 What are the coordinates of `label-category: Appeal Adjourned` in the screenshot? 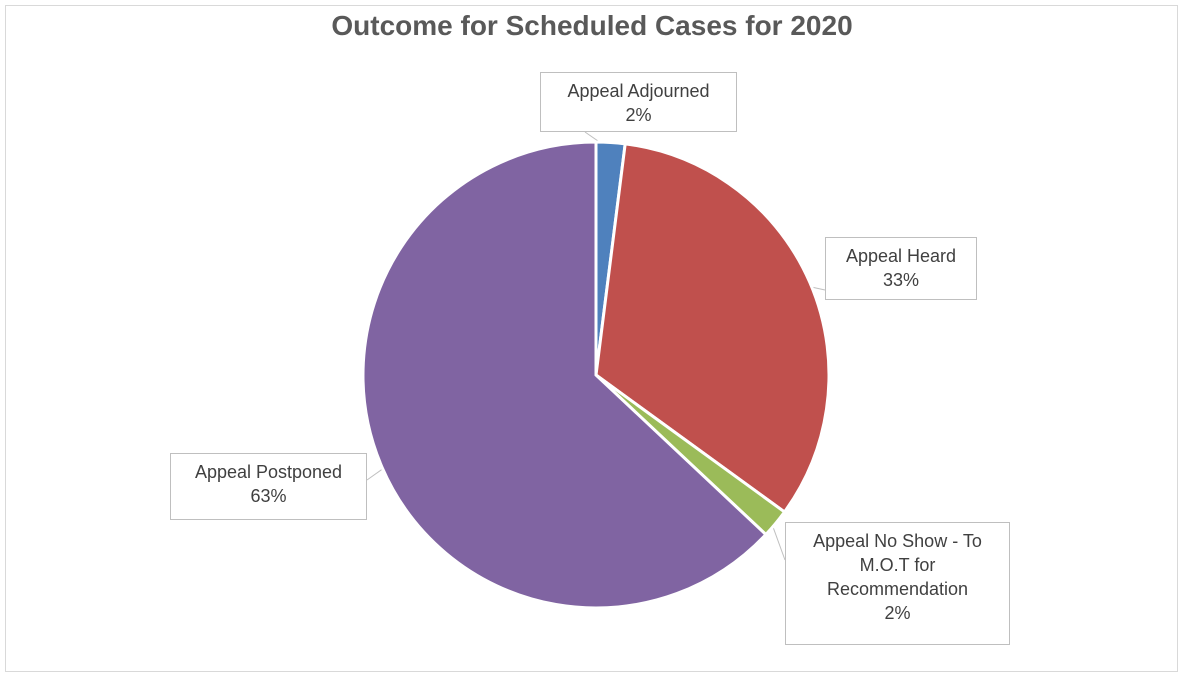 It's located at (638, 91).